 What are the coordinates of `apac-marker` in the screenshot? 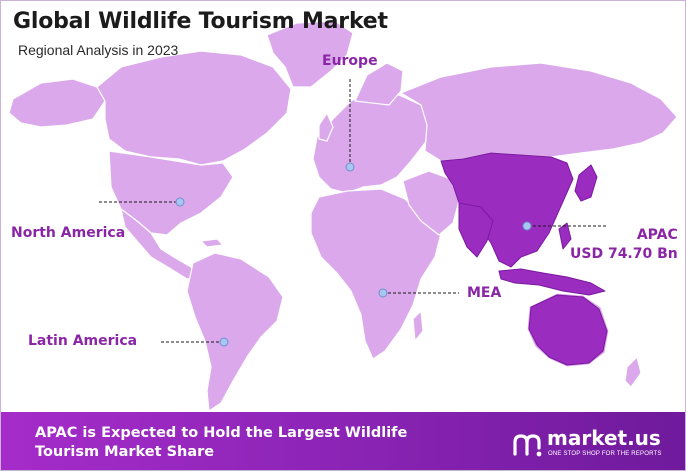 It's located at (527, 226).